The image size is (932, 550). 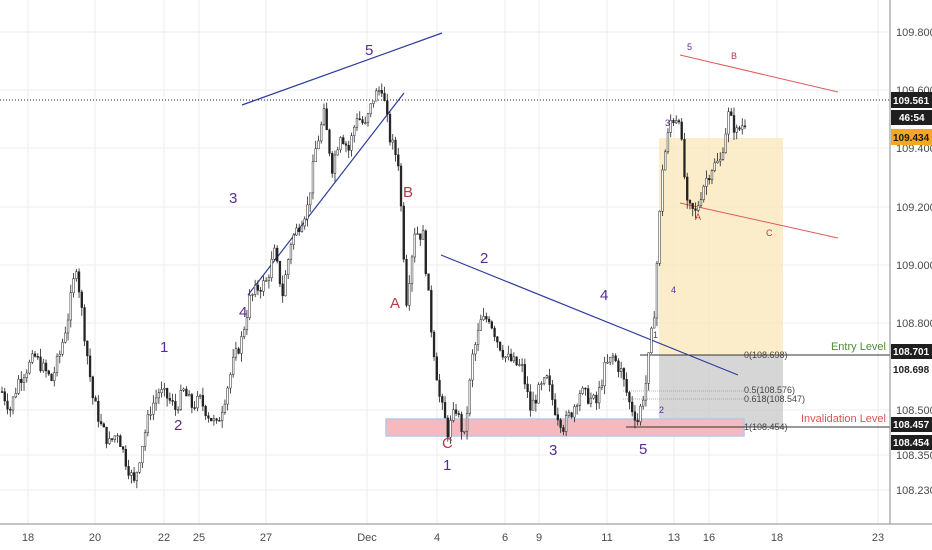 I want to click on wave-label: 1, so click(x=447, y=465).